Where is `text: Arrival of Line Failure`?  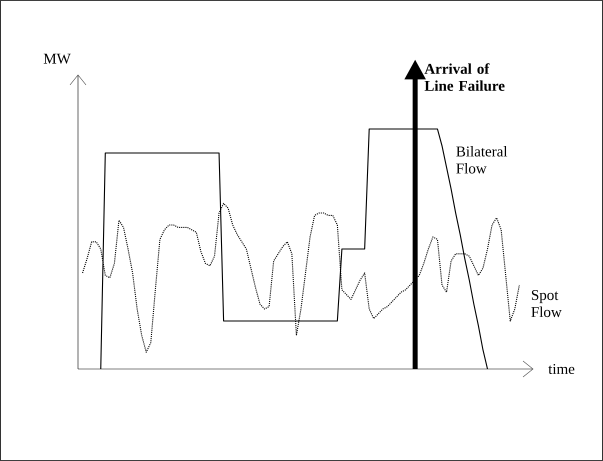 text: Arrival of Line Failure is located at coordinates (464, 77).